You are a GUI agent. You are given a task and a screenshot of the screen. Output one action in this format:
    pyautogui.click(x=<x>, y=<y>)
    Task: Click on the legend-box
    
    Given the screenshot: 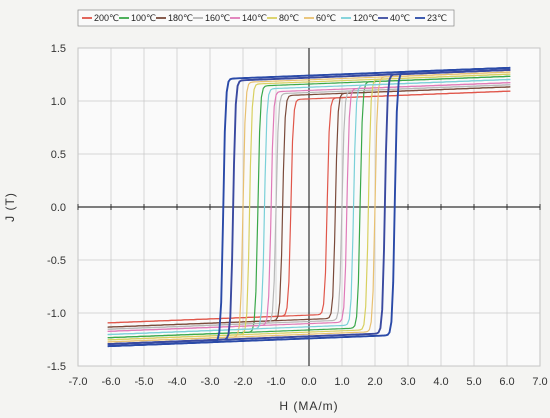 What is the action you would take?
    pyautogui.click(x=266, y=18)
    